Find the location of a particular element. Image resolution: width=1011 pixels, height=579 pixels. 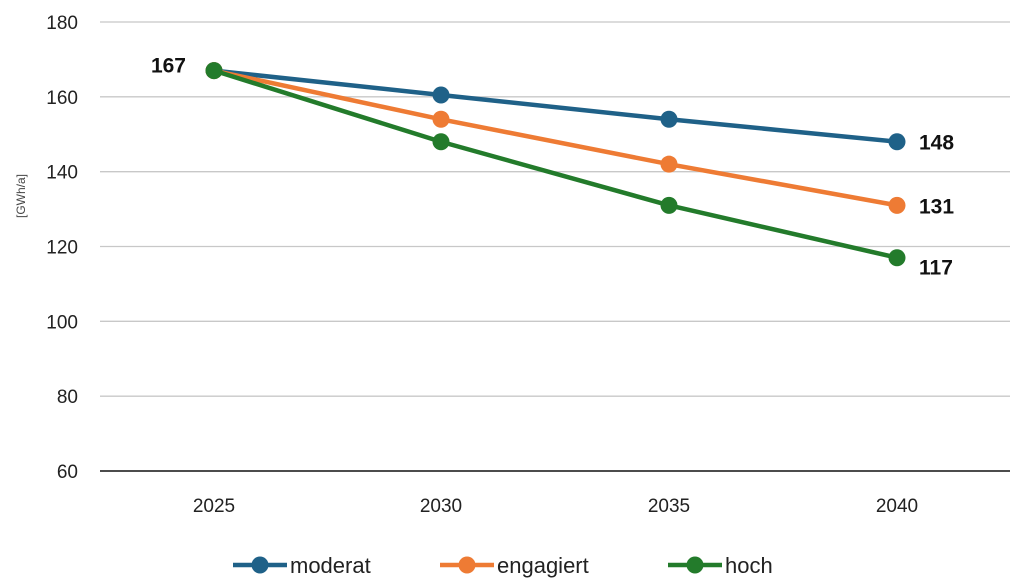

series-line-moderat is located at coordinates (555, 106).